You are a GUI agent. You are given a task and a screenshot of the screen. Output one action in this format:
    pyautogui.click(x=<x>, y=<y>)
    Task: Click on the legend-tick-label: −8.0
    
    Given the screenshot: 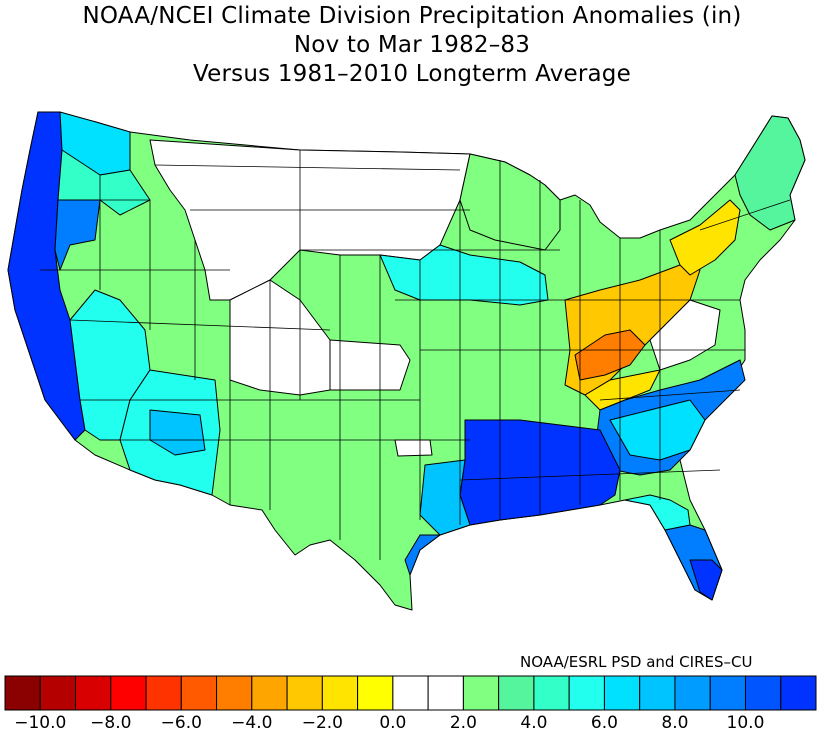 What is the action you would take?
    pyautogui.click(x=111, y=723)
    